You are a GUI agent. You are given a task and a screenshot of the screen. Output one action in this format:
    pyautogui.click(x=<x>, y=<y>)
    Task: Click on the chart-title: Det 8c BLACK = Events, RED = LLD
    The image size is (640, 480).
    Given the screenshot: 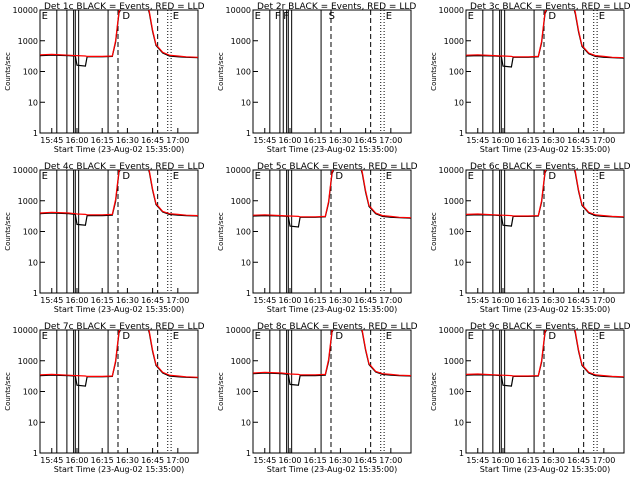 What is the action you would take?
    pyautogui.click(x=337, y=327)
    